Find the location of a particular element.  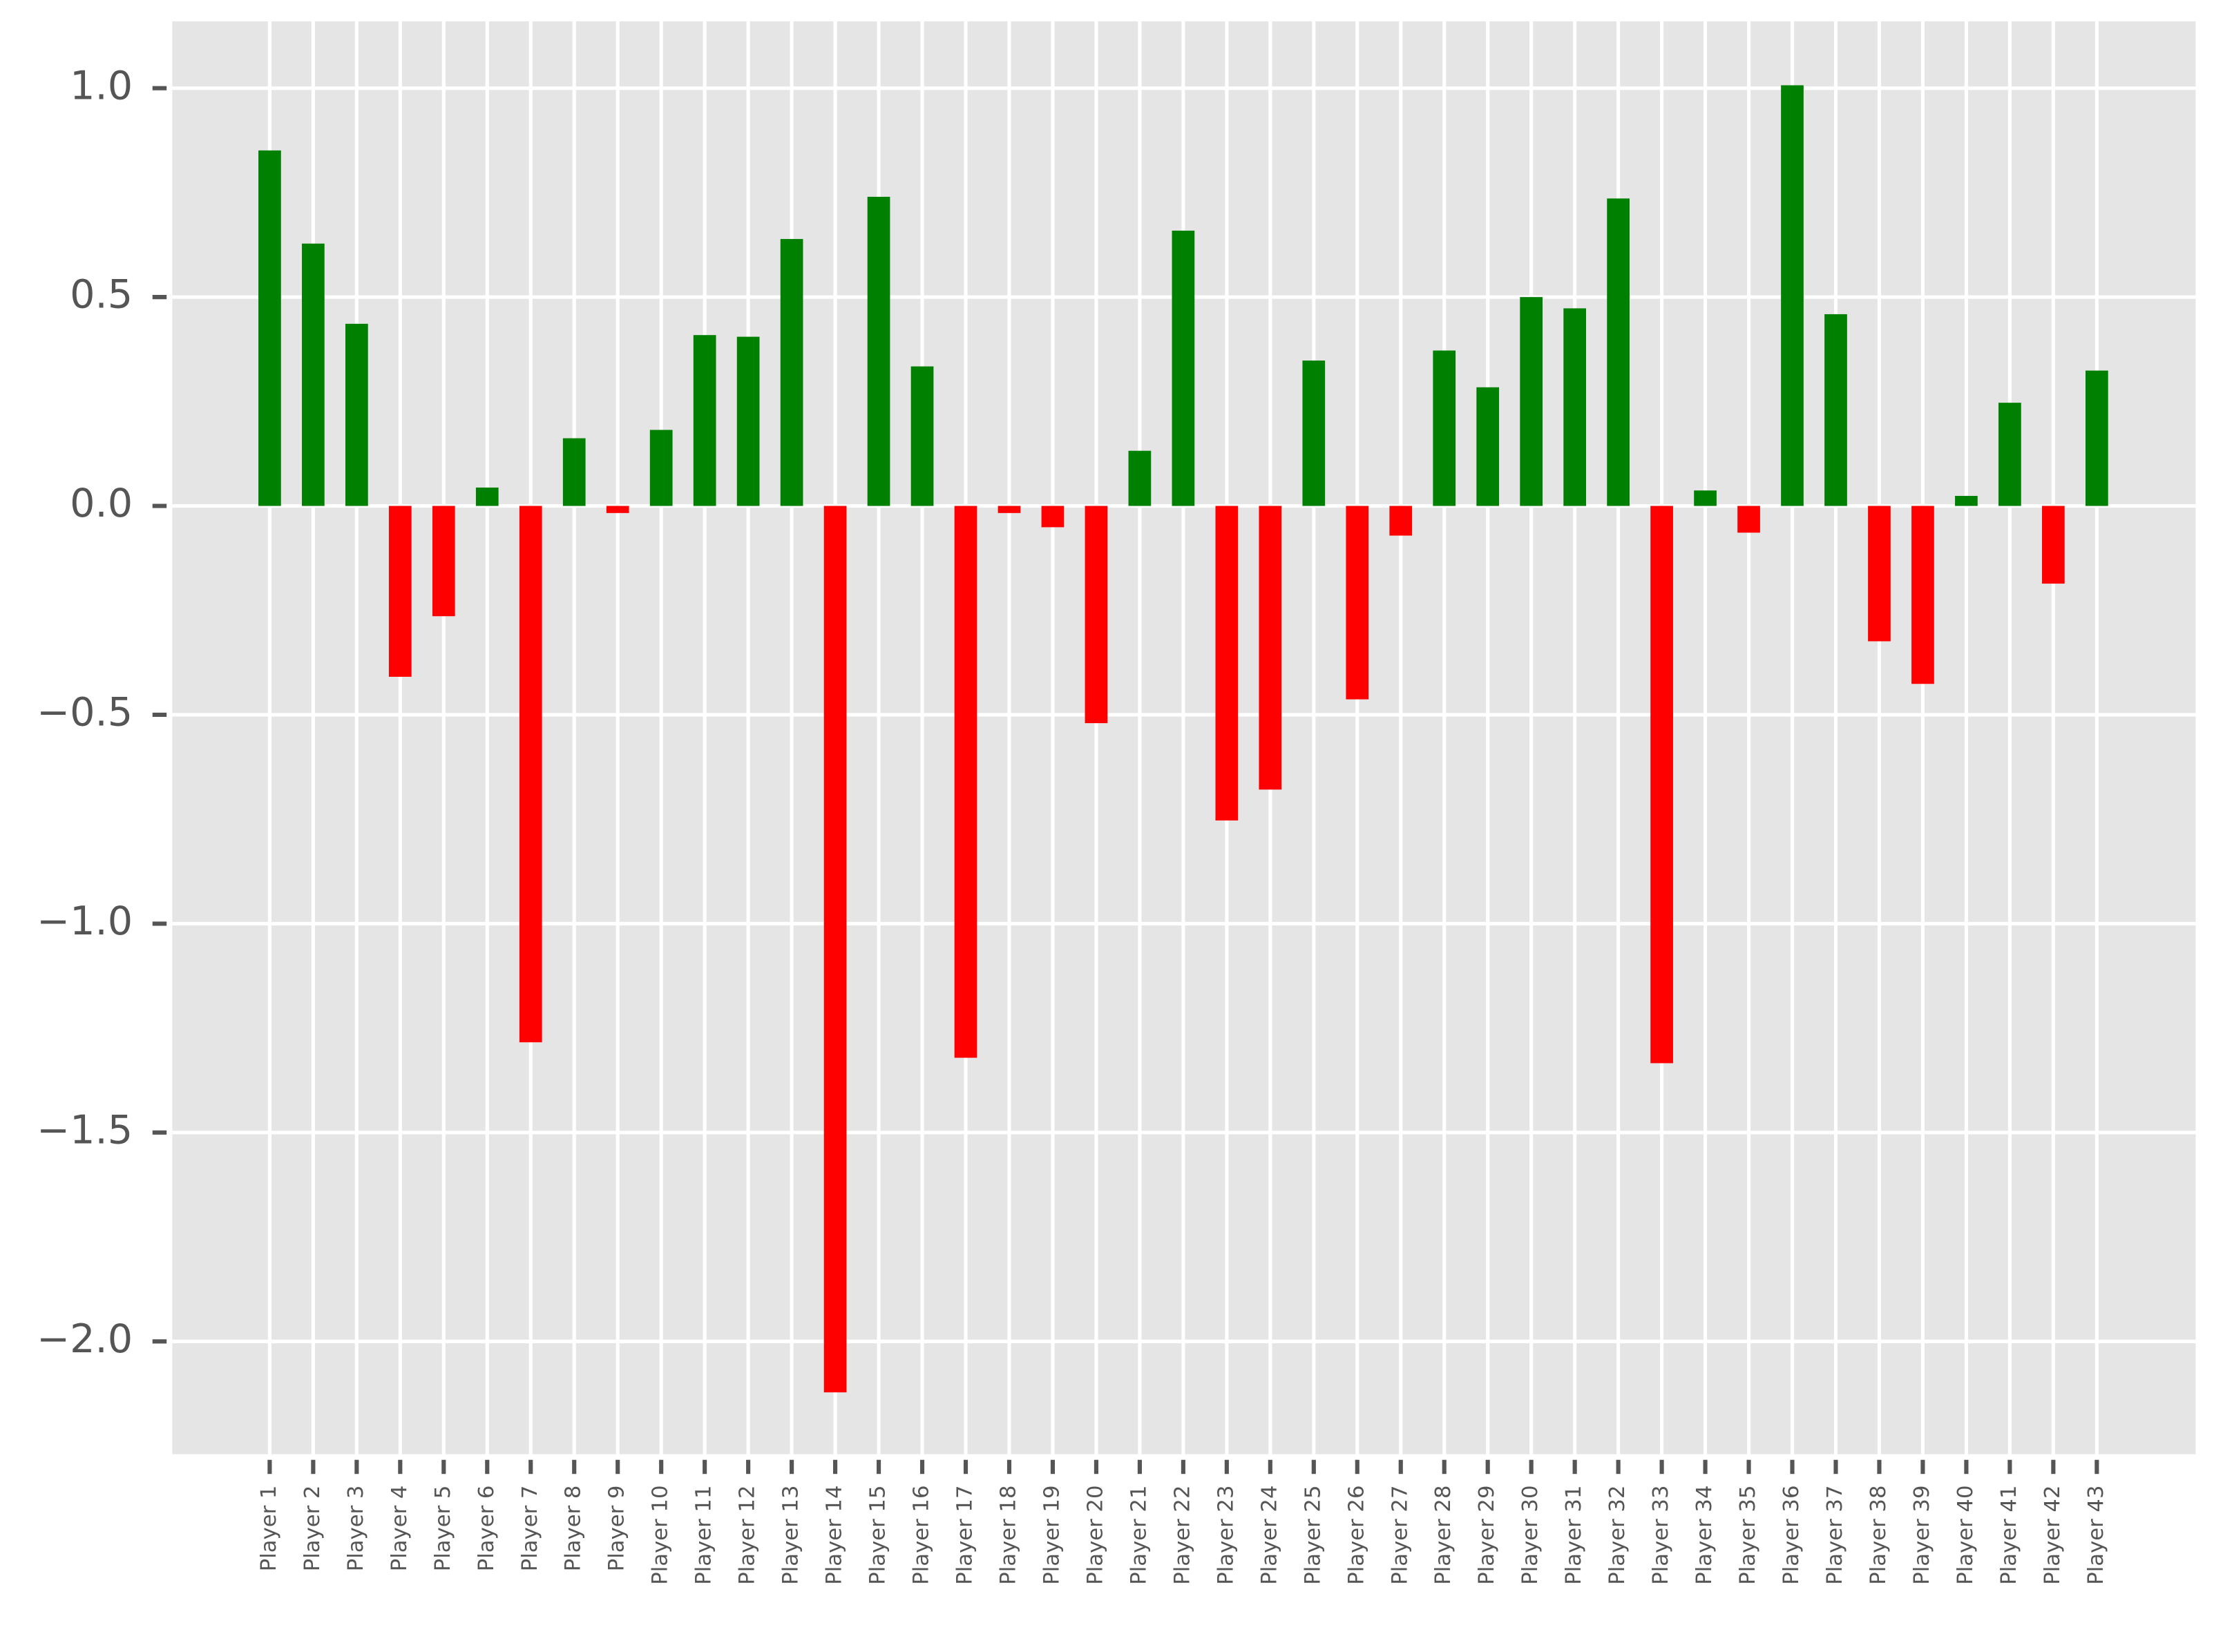

x-tick-label: Player 8 is located at coordinates (574, 1529).